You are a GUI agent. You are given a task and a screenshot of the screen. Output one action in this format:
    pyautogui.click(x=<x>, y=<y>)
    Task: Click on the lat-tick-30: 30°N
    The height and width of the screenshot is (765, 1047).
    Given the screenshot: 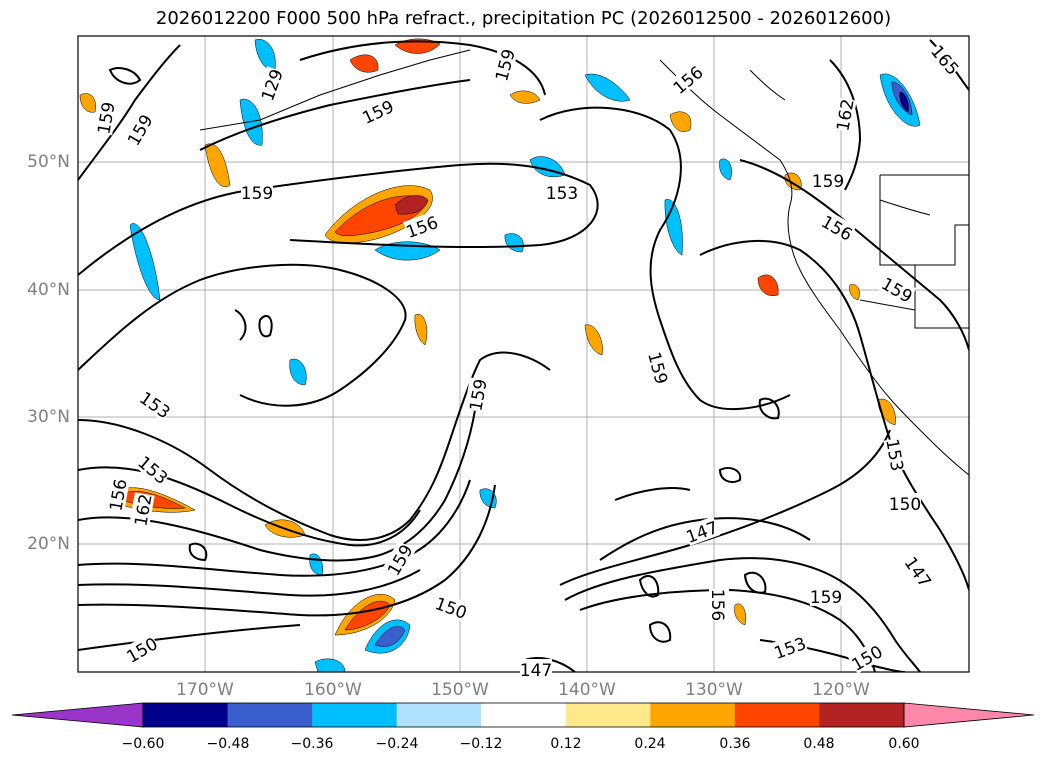 What is the action you would take?
    pyautogui.click(x=48, y=417)
    